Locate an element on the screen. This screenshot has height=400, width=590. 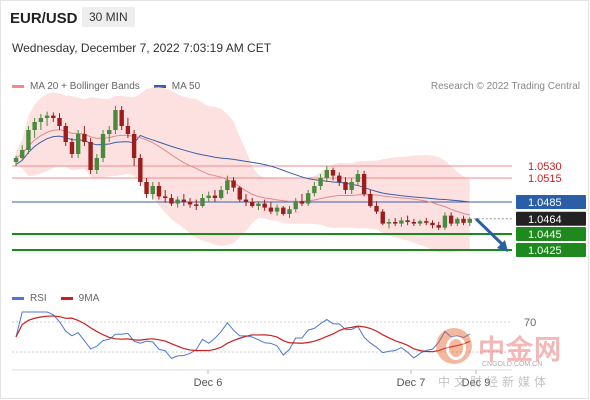
watermark-logo-icon is located at coordinates (454, 346).